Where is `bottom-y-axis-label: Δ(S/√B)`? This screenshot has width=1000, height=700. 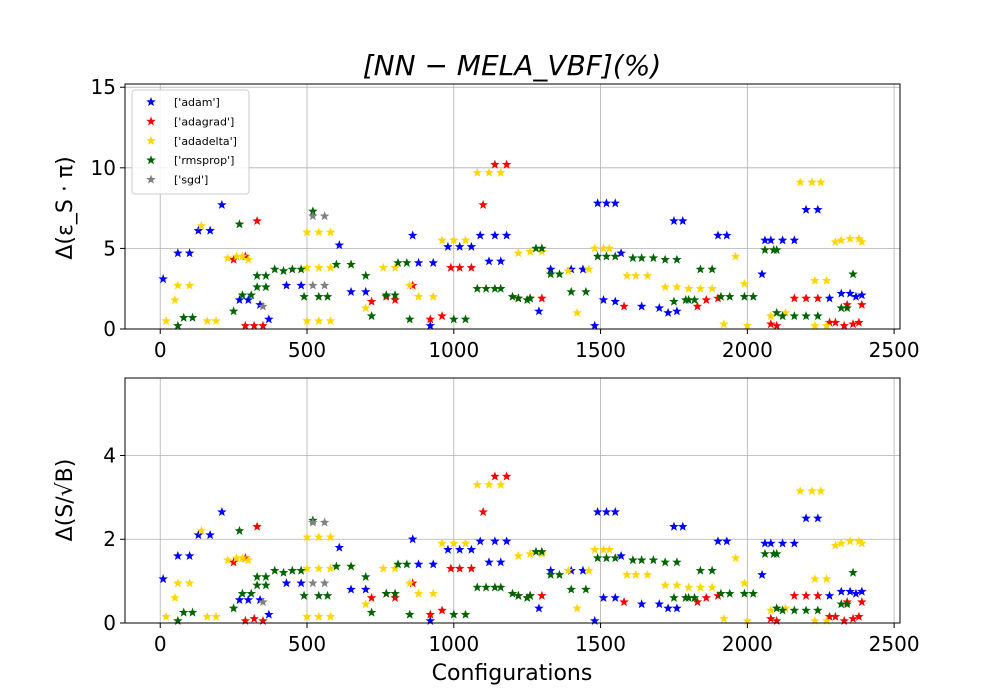
bottom-y-axis-label: Δ(S/√B) is located at coordinates (65, 500).